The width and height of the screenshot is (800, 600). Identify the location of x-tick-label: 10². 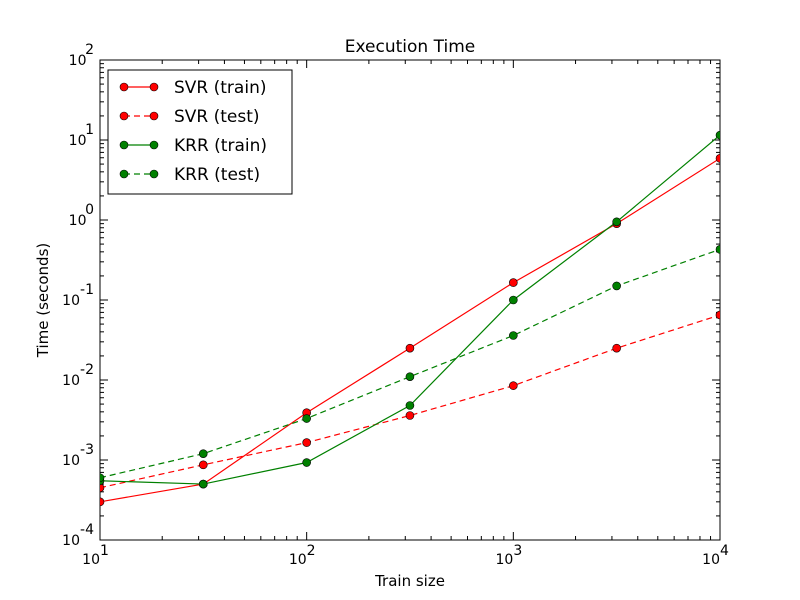
(302, 555).